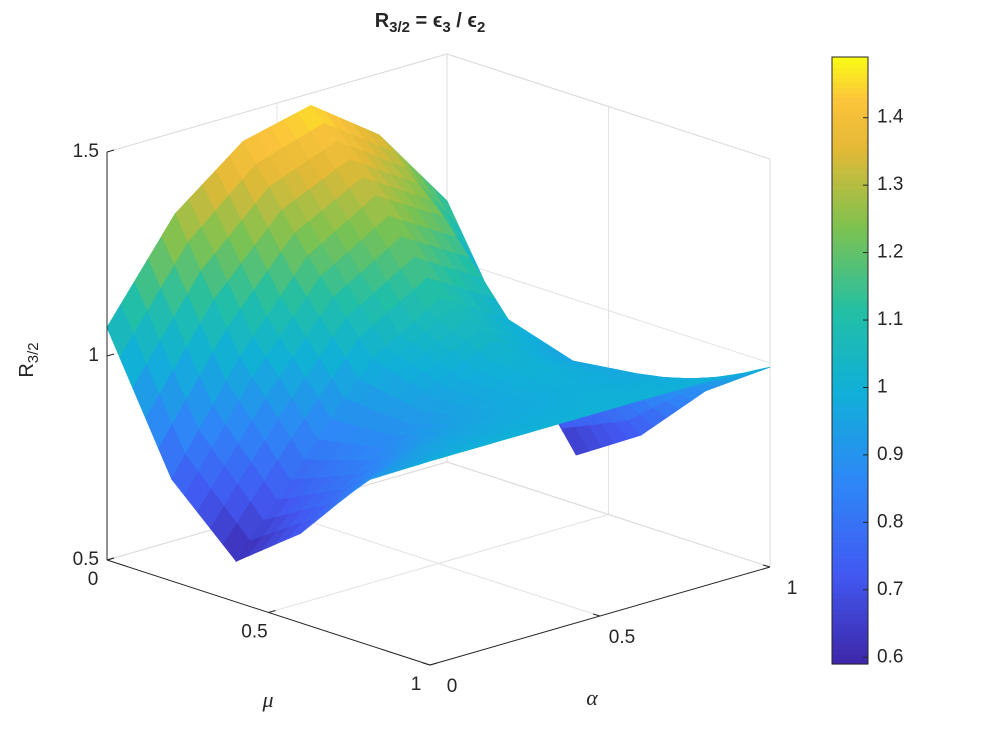  Describe the element at coordinates (890, 184) in the screenshot. I see `colorbar-tick-label: 1.3` at that location.